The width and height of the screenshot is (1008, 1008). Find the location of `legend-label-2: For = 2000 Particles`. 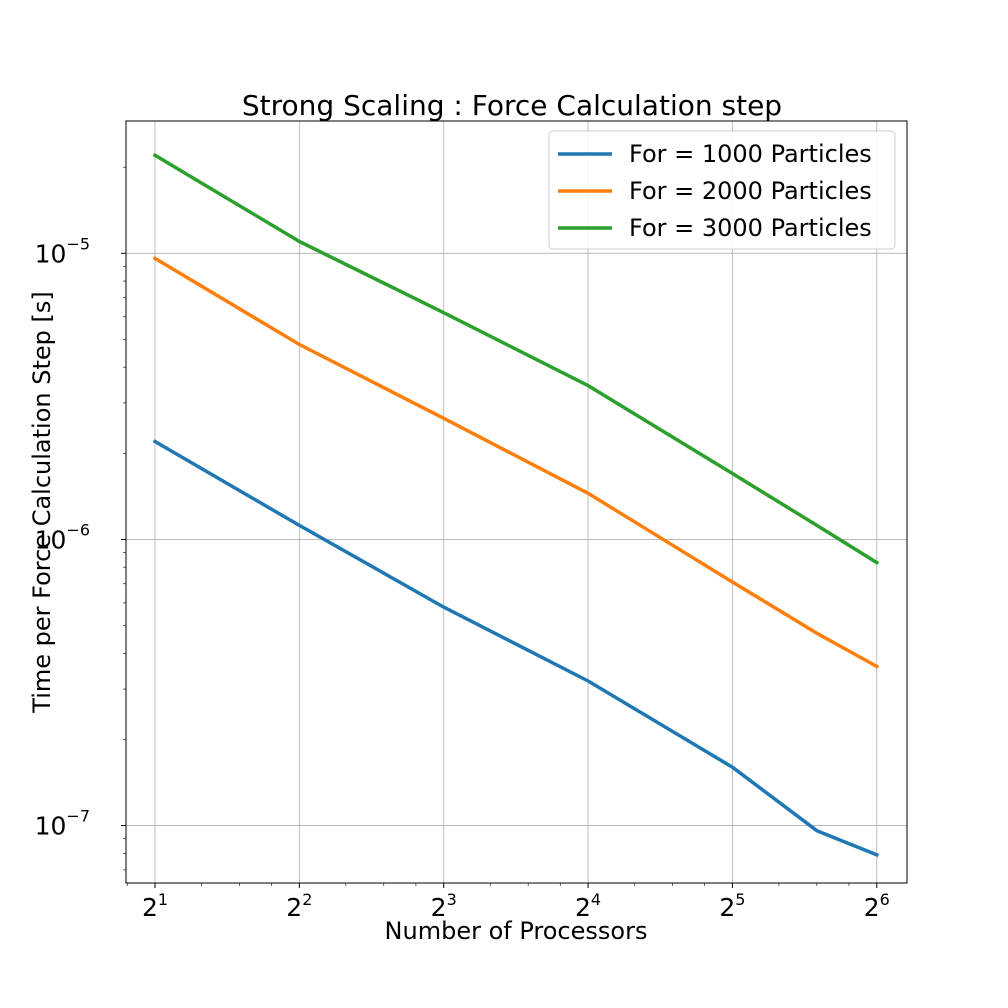

legend-label-2: For = 2000 Particles is located at coordinates (750, 191).